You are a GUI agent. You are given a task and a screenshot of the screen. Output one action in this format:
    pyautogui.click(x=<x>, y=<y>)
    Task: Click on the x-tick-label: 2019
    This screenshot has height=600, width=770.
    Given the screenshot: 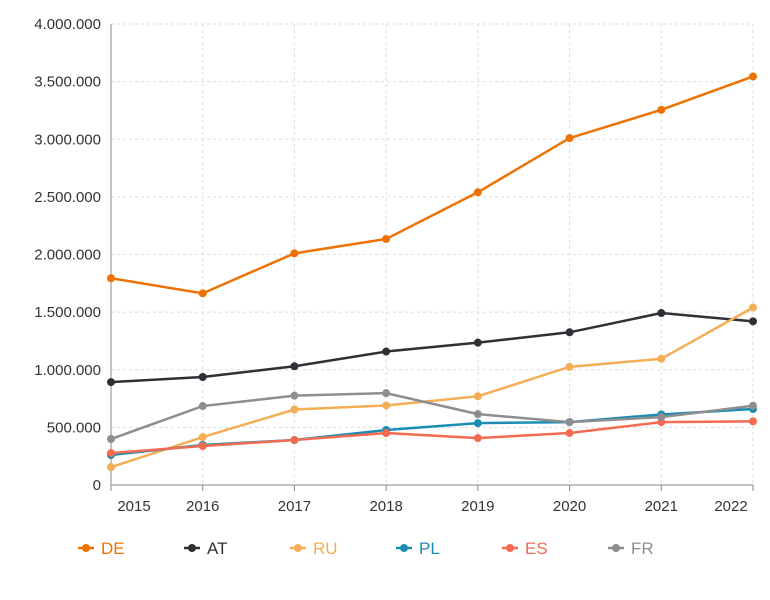 What is the action you would take?
    pyautogui.click(x=477, y=506)
    